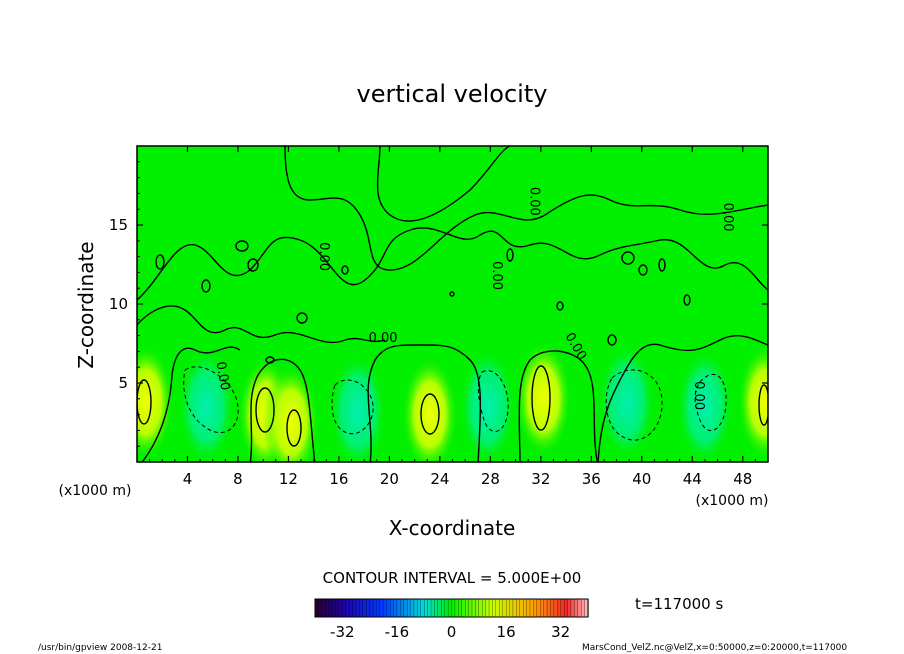  What do you see at coordinates (452, 94) in the screenshot?
I see `chart-title: vertical velocity` at bounding box center [452, 94].